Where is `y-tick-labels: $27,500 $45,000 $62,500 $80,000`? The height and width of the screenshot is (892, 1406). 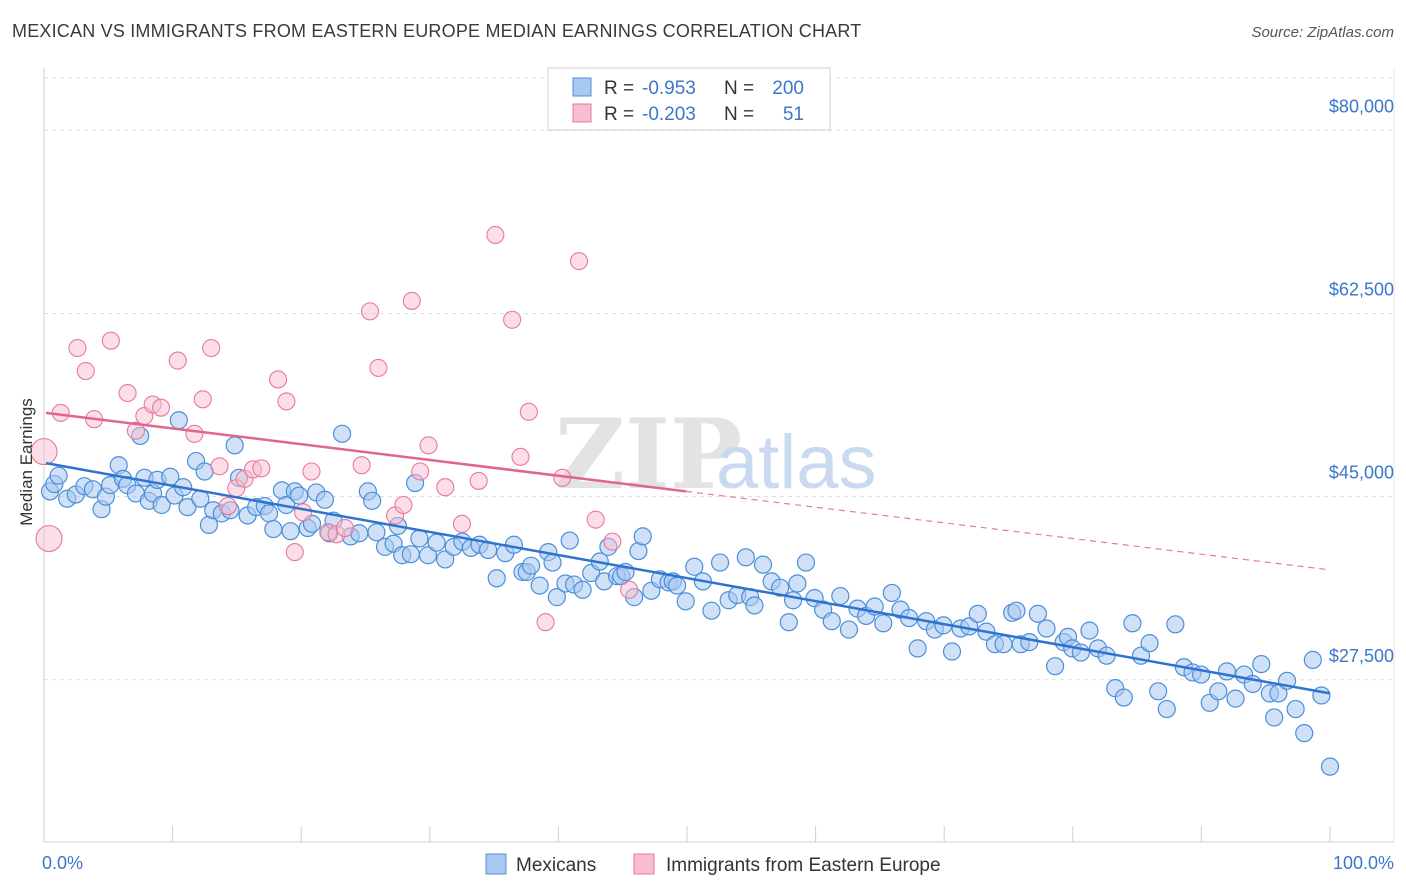 y-tick-labels: $27,500 $45,000 $62,500 $80,000 is located at coordinates (1361, 380).